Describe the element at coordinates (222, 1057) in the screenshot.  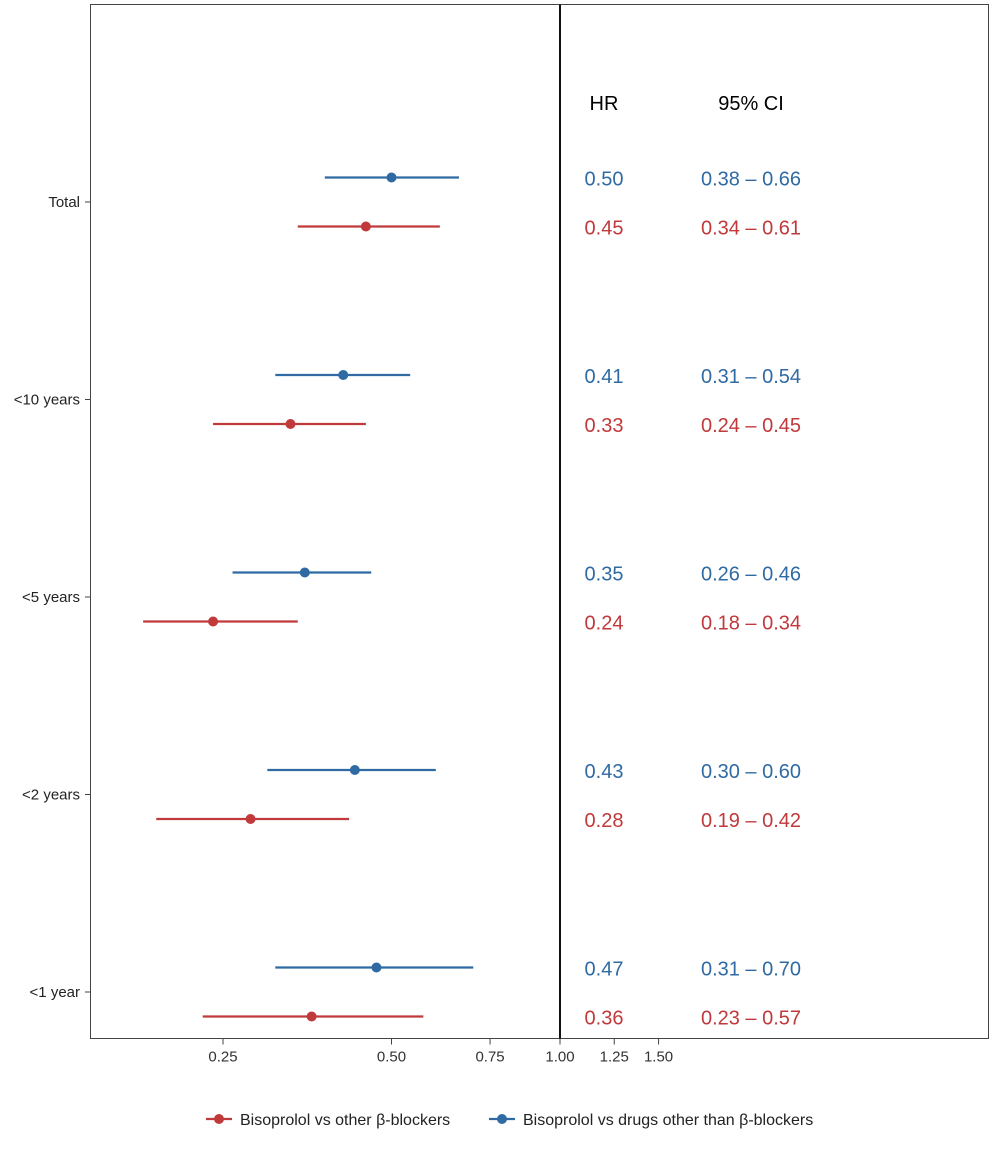
I see `x-tick-label: 0.25` at that location.